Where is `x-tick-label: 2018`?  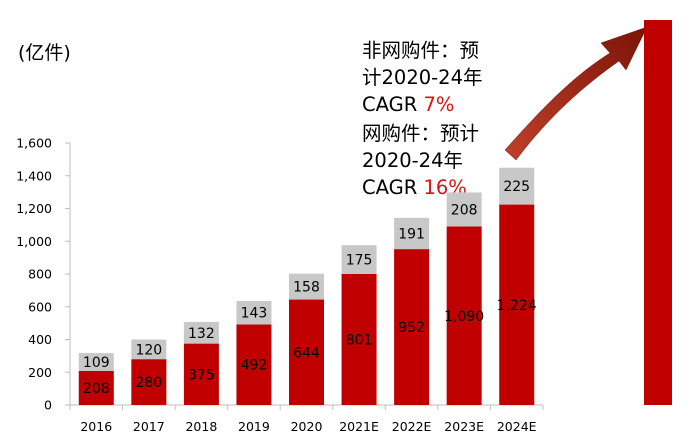
x-tick-label: 2018 is located at coordinates (201, 426).